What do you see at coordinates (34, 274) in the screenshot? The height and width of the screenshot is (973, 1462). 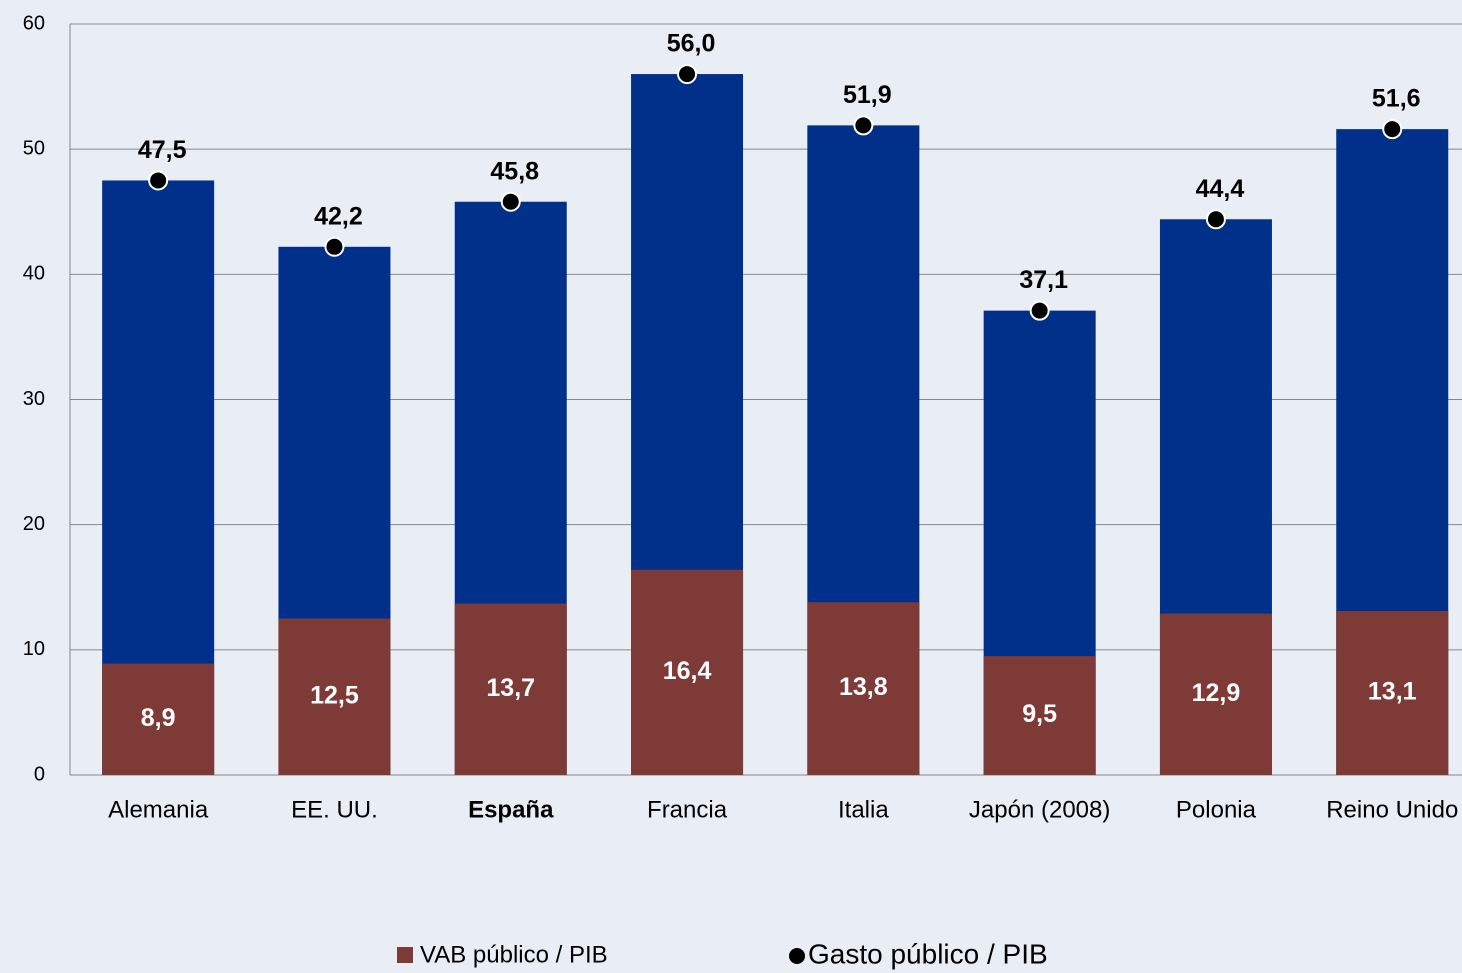 I see `y-tick-label: 40` at bounding box center [34, 274].